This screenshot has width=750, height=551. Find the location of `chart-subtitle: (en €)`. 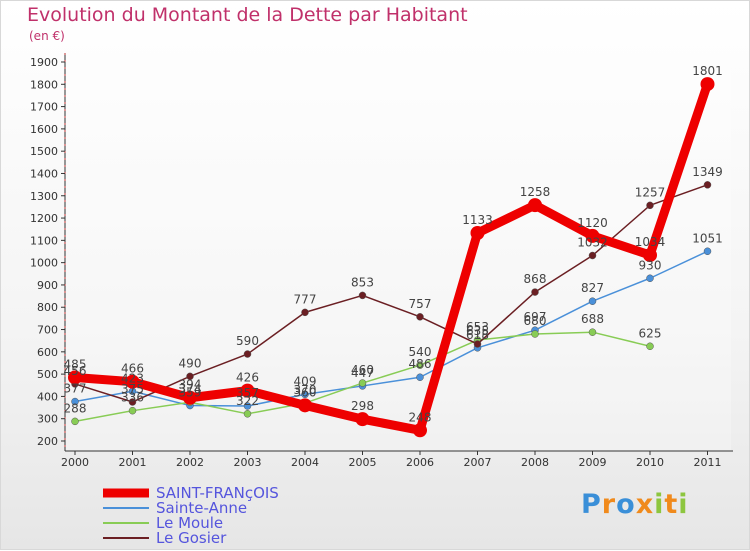

chart-subtitle: (en €) is located at coordinates (47, 36).